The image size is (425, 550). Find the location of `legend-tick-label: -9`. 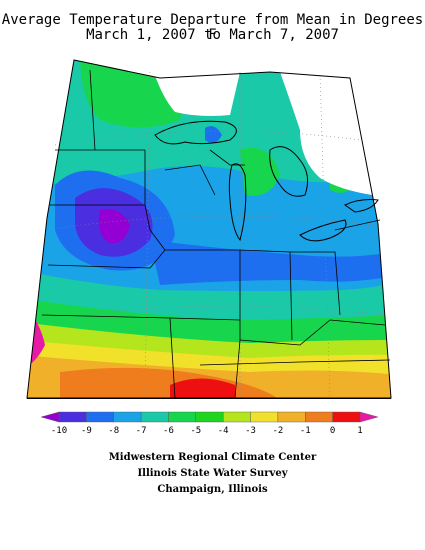

legend-tick-label: -9 is located at coordinates (86, 431).